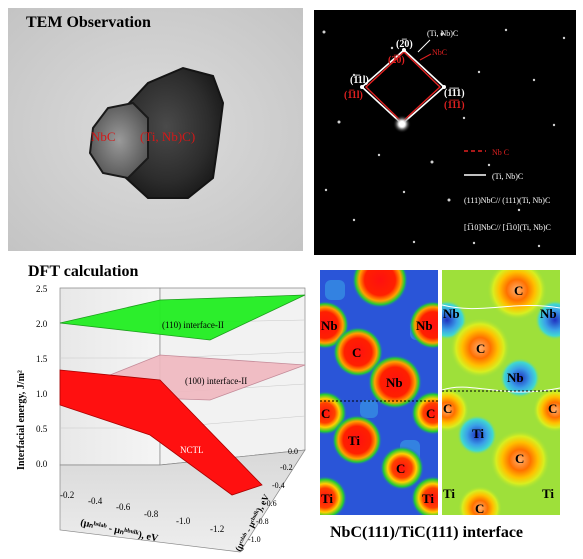  Describe the element at coordinates (161, 432) in the screenshot. I see `plane-nctl` at that location.